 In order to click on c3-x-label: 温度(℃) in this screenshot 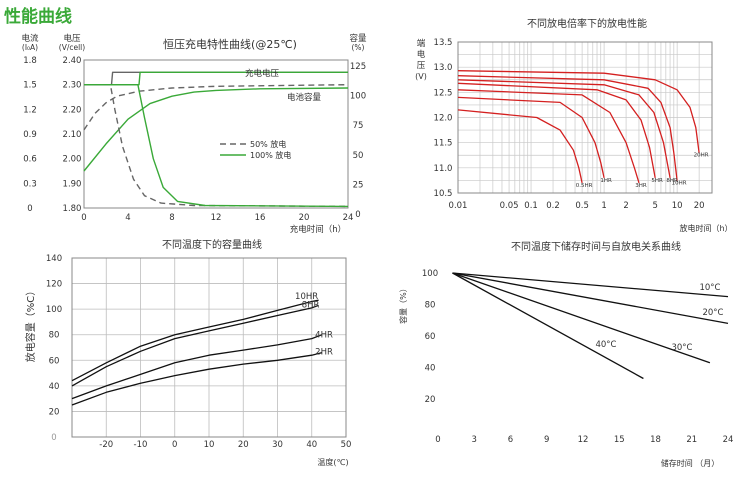, I will do `click(332, 462)`.